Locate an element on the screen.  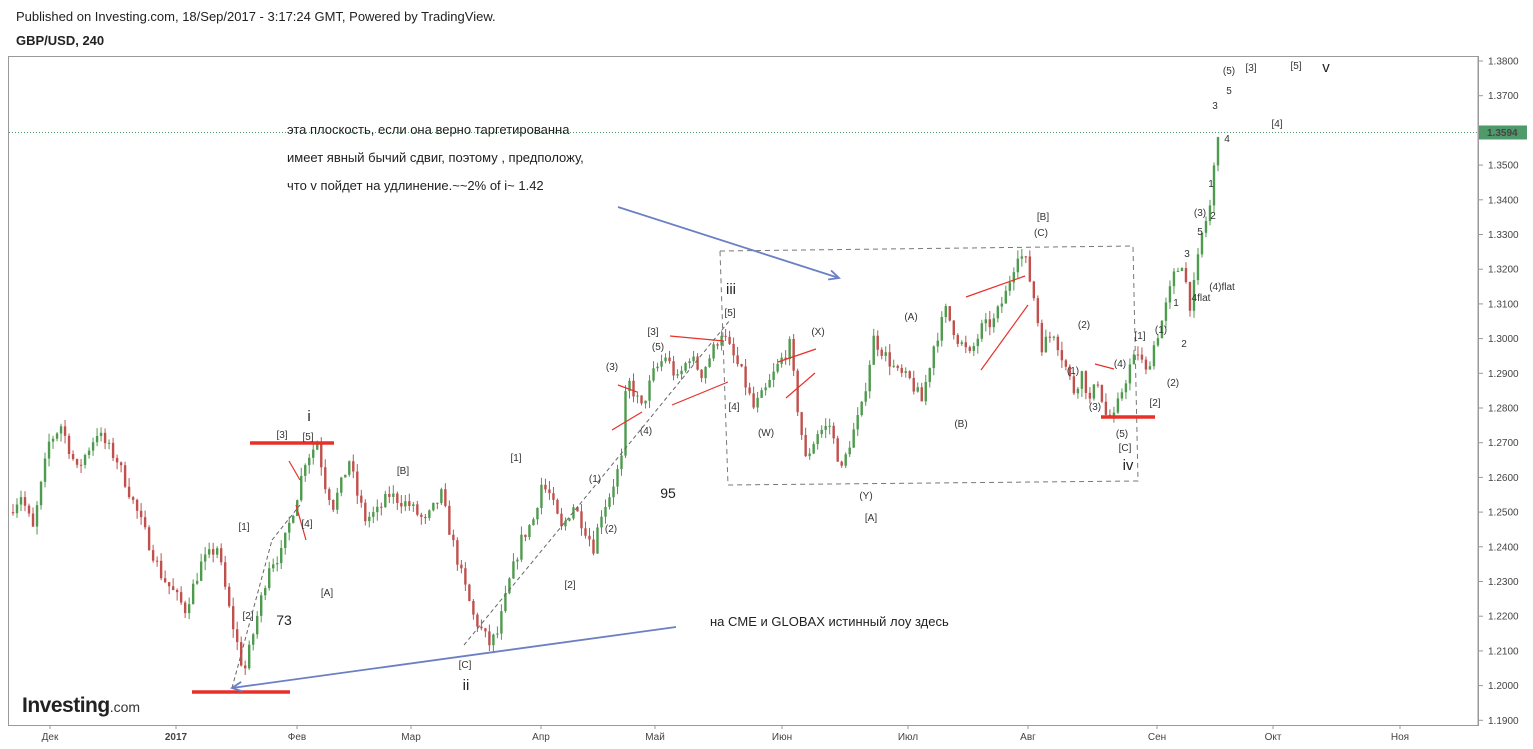
last-price-label: 1.3594 is located at coordinates (1502, 133).